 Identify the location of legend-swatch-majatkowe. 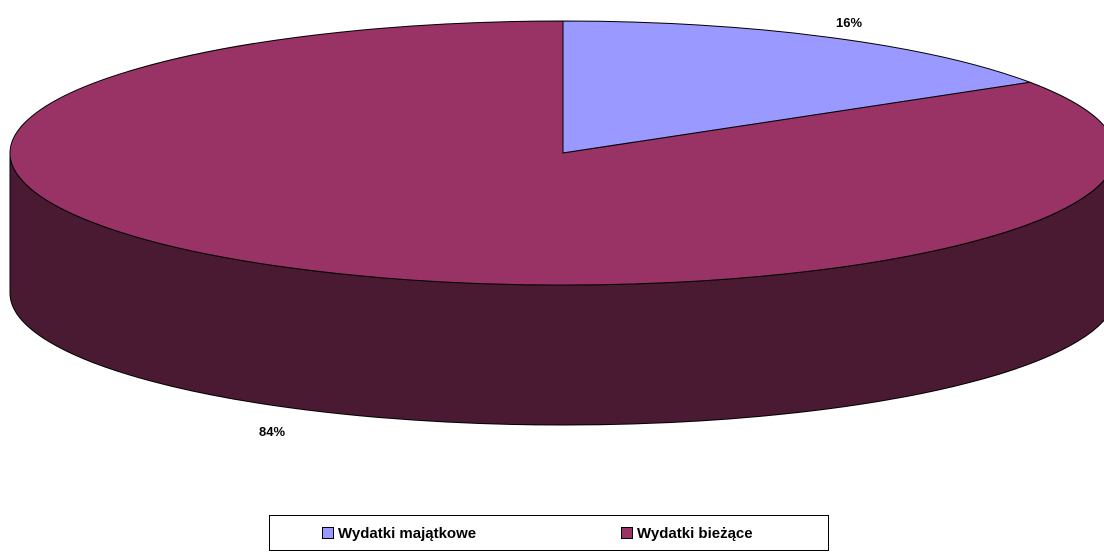
(328, 533).